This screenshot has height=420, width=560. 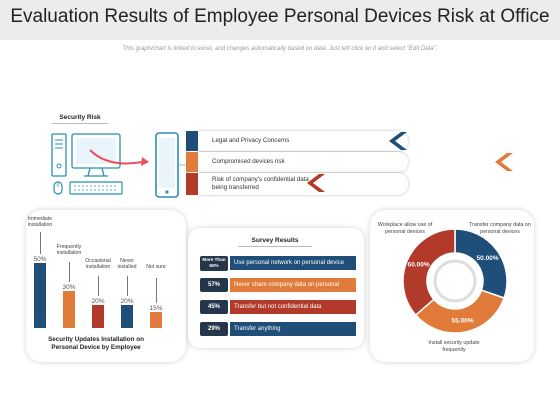 I want to click on survey-badge: 57%, so click(x=214, y=285).